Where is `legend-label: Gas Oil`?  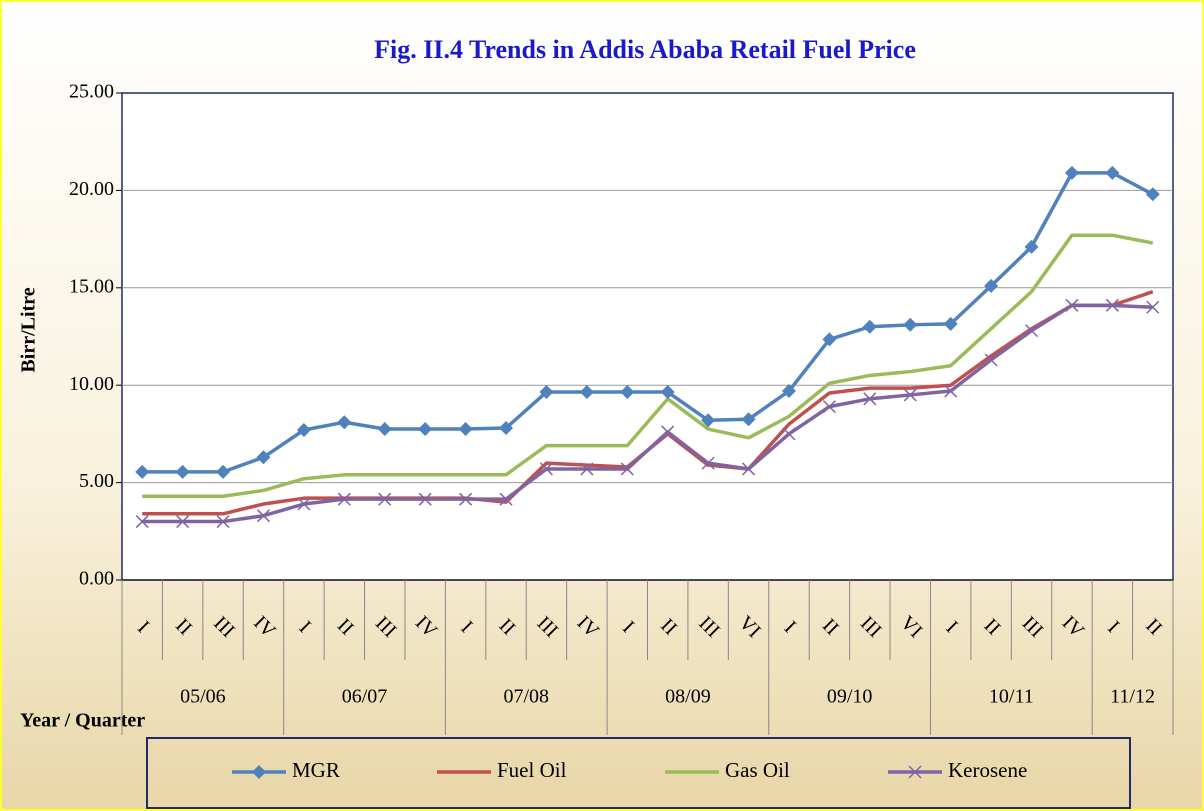
legend-label: Gas Oil is located at coordinates (757, 770).